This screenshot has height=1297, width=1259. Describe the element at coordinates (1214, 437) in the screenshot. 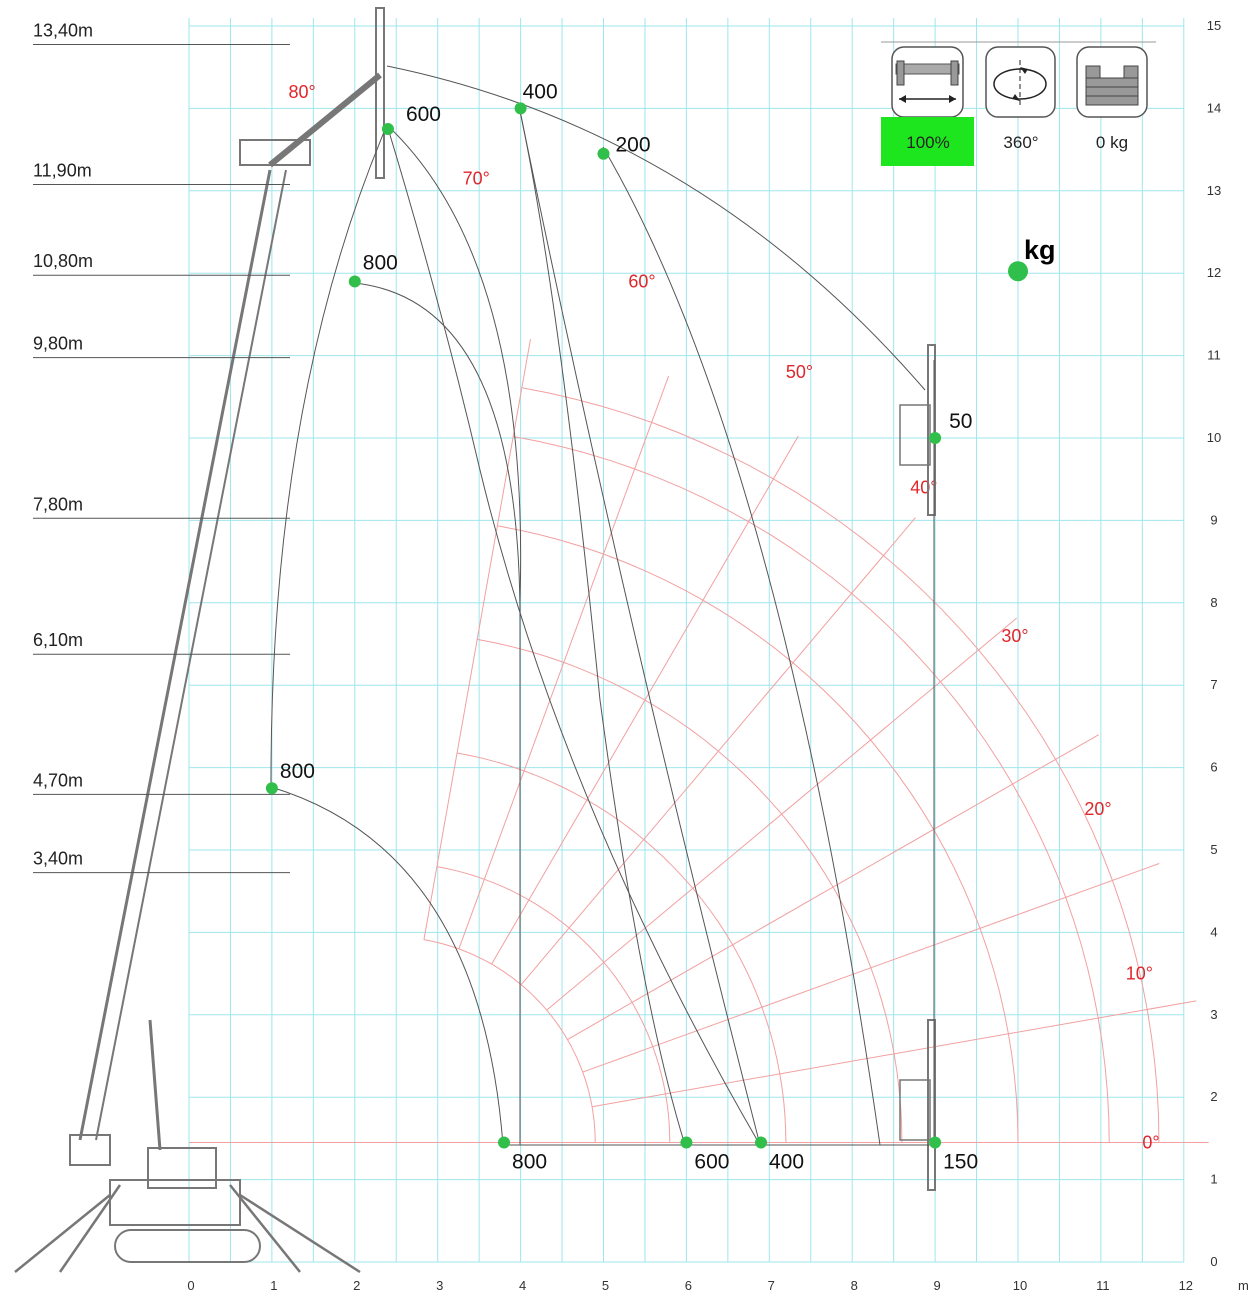

I see `y-tick-label: 10` at that location.